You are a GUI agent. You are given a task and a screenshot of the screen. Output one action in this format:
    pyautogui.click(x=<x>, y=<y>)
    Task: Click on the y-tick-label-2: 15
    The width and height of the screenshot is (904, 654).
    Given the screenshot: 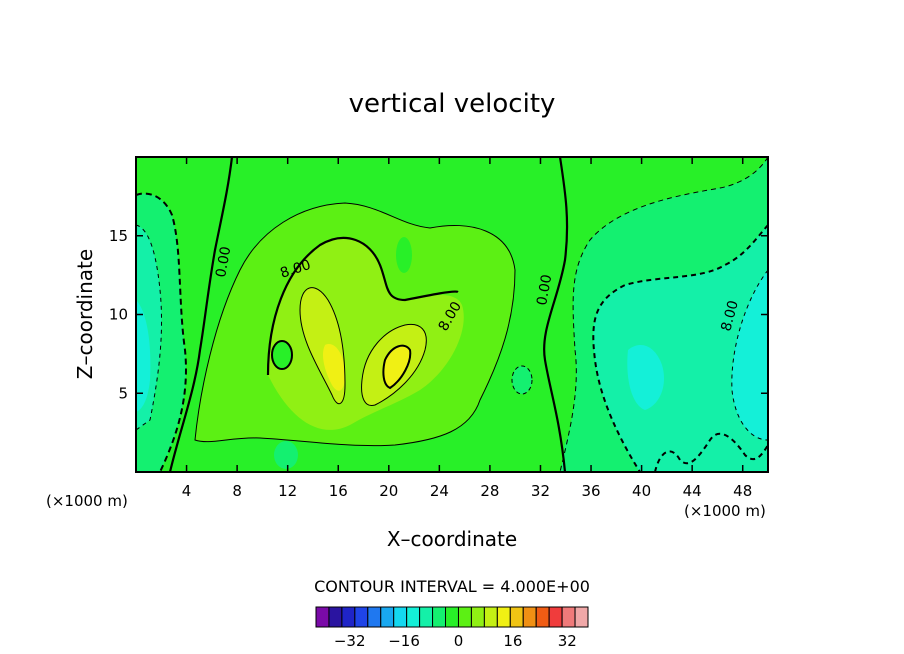 What is the action you would take?
    pyautogui.click(x=118, y=236)
    